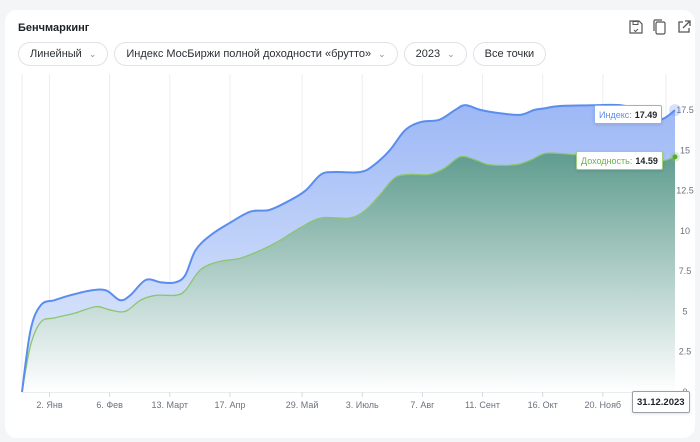 The height and width of the screenshot is (442, 700). What do you see at coordinates (675, 110) in the screenshot?
I see `index-hover-halo` at bounding box center [675, 110].